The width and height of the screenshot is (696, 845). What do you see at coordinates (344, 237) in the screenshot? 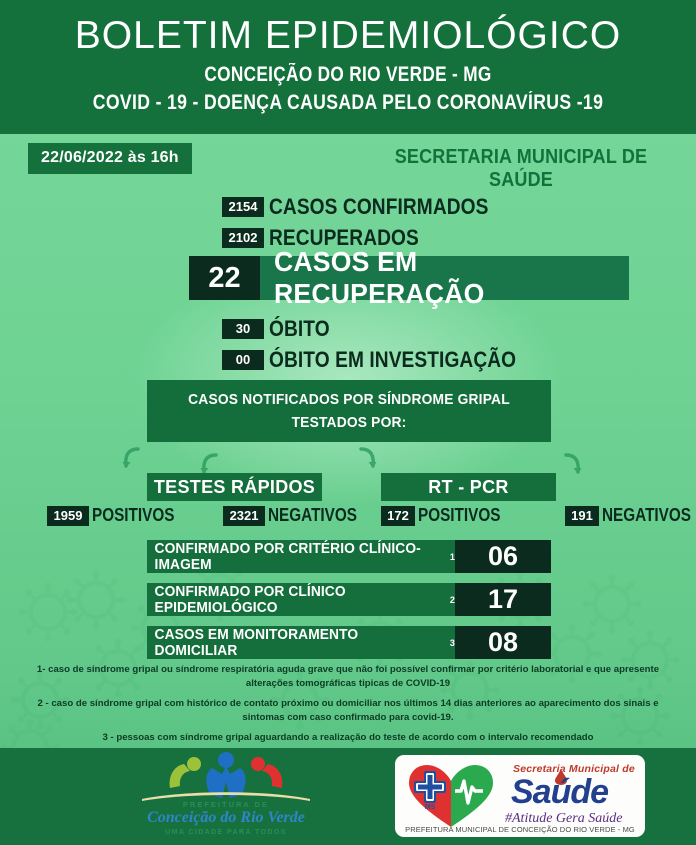
I see `recuperados-label: RECUPERADOS` at bounding box center [344, 237].